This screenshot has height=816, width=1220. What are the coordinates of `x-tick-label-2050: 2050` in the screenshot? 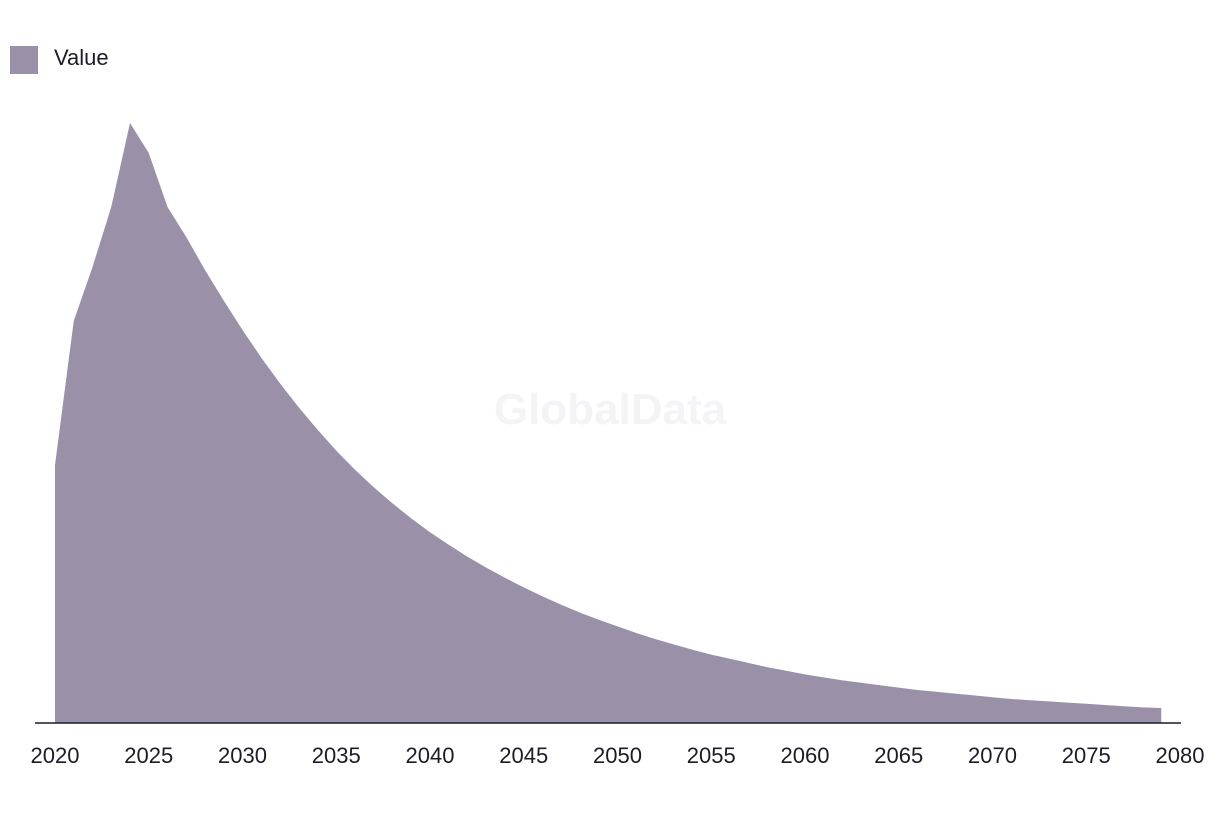 It's located at (617, 755).